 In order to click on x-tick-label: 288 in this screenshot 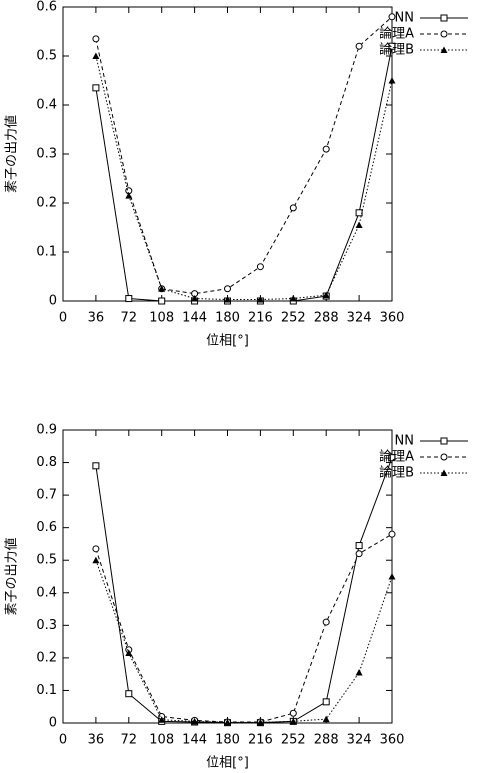, I will do `click(326, 318)`.